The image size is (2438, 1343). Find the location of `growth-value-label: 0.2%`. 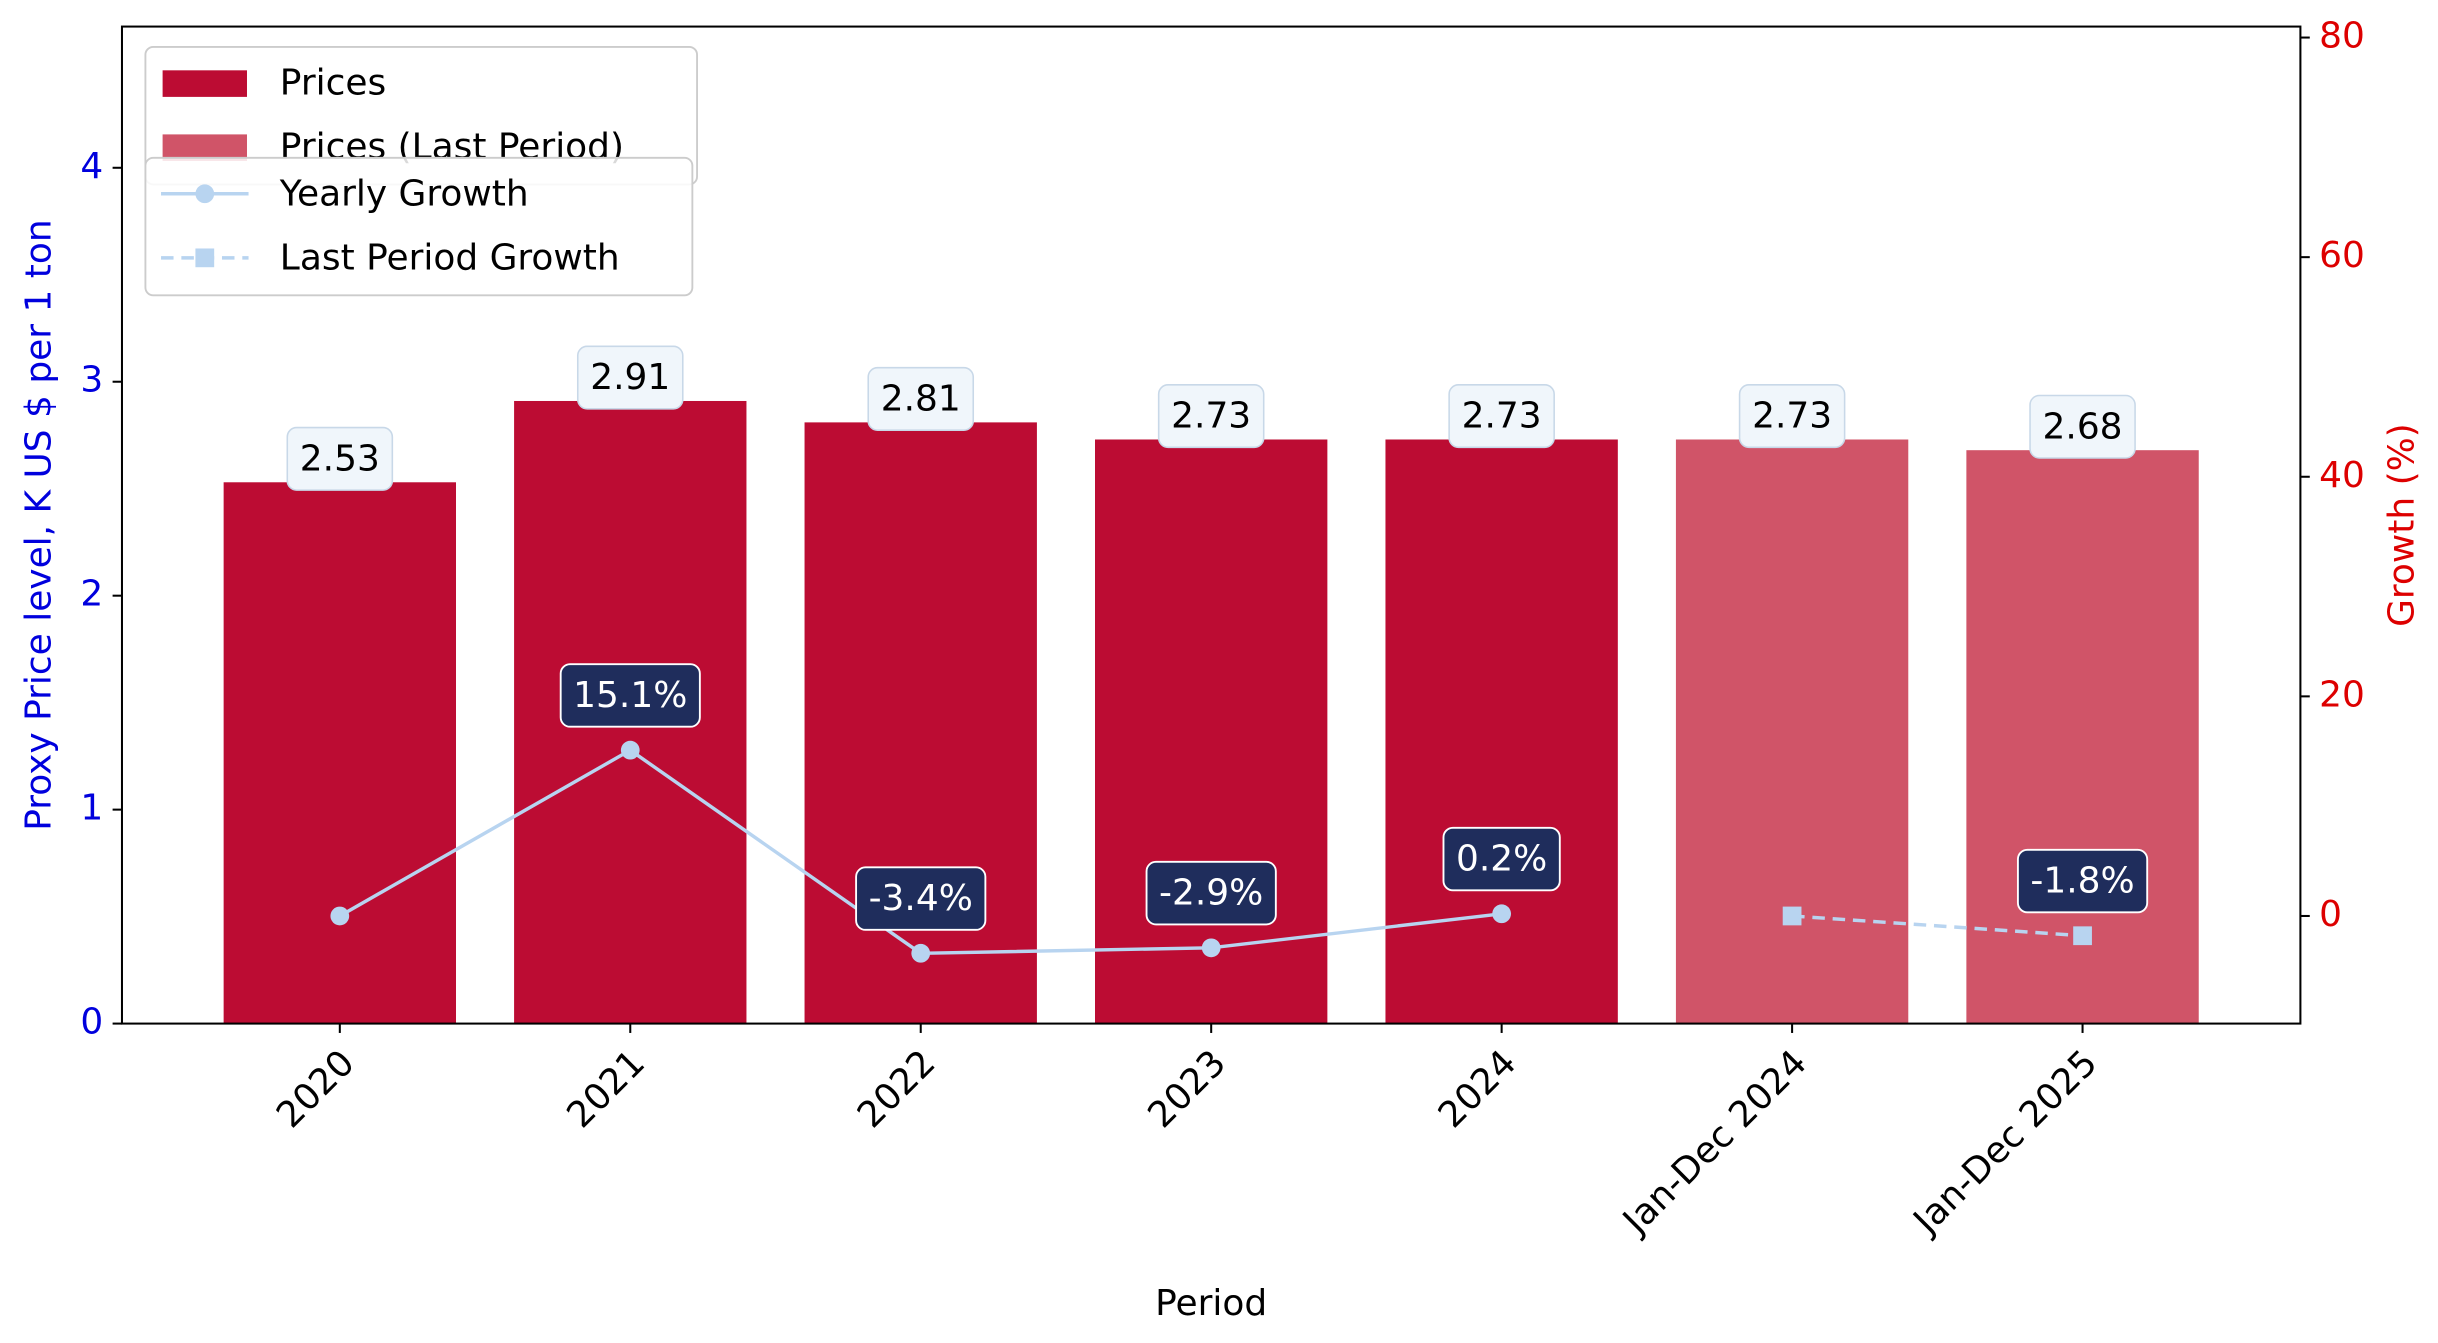

growth-value-label: 0.2% is located at coordinates (1501, 859).